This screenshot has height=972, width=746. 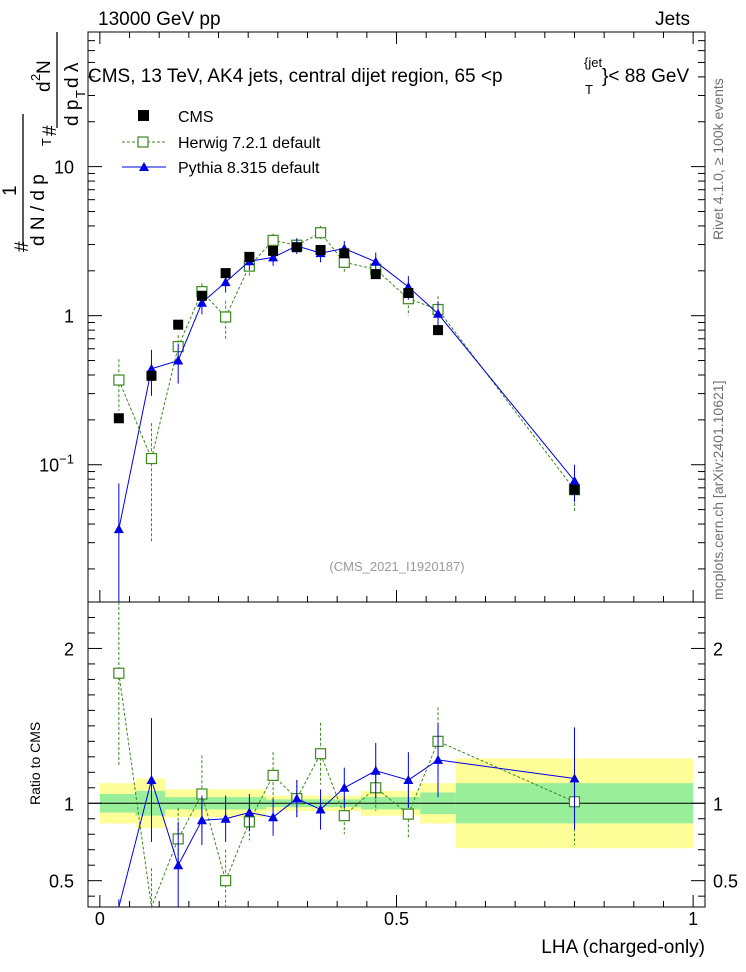 What do you see at coordinates (396, 566) in the screenshot?
I see `analysis-watermark: (CMS_2021_I1920187)` at bounding box center [396, 566].